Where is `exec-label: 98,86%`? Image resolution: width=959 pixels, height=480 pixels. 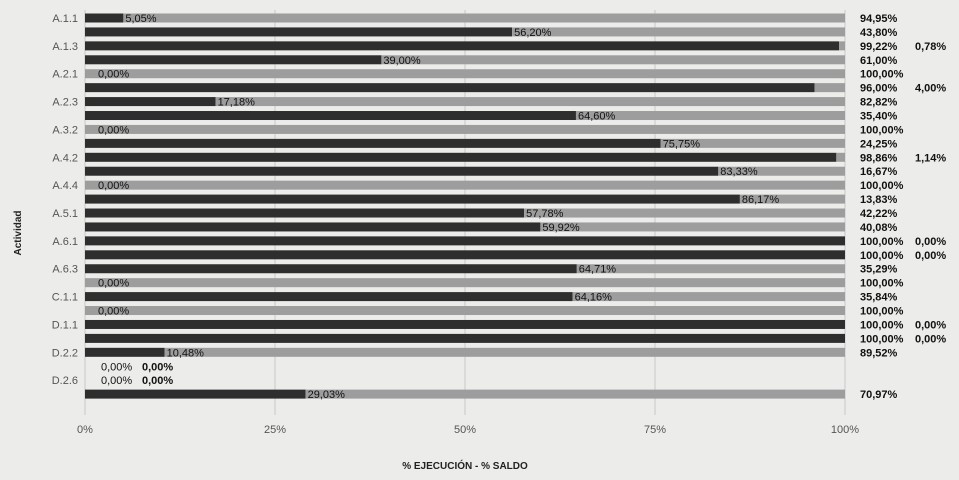 exec-label: 98,86% is located at coordinates (879, 158).